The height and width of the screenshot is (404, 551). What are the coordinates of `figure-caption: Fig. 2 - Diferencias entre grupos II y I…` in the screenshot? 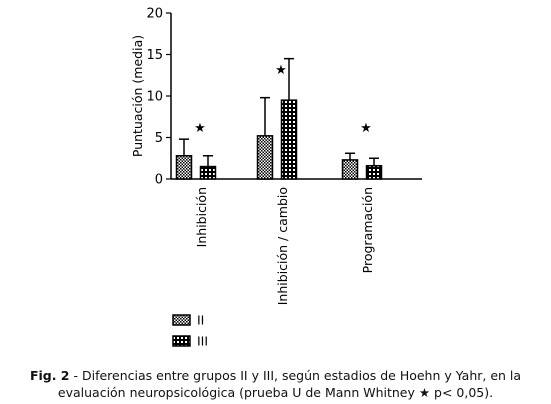 It's located at (275, 384).